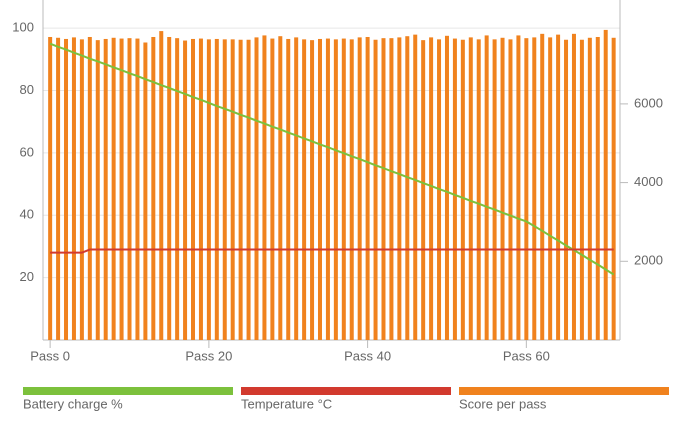  Describe the element at coordinates (27, 276) in the screenshot. I see `y-tick-label: 20` at that location.